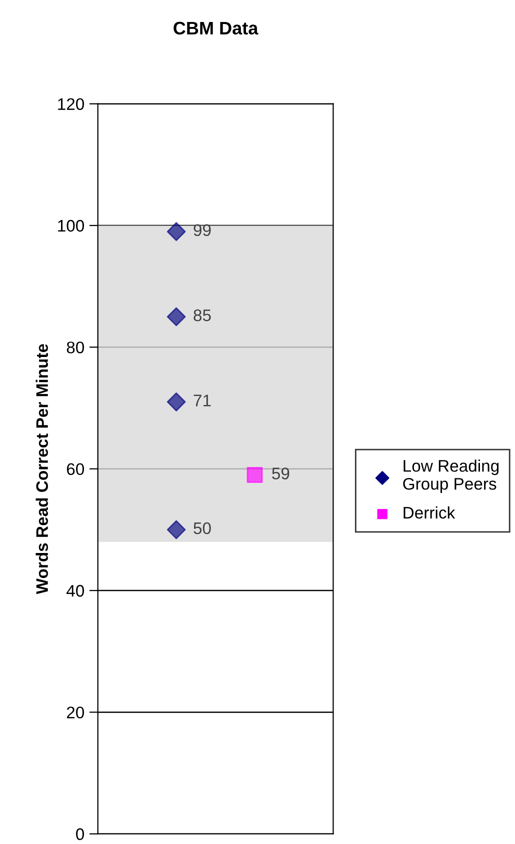  I want to click on y-tick-label: 100, so click(71, 226).